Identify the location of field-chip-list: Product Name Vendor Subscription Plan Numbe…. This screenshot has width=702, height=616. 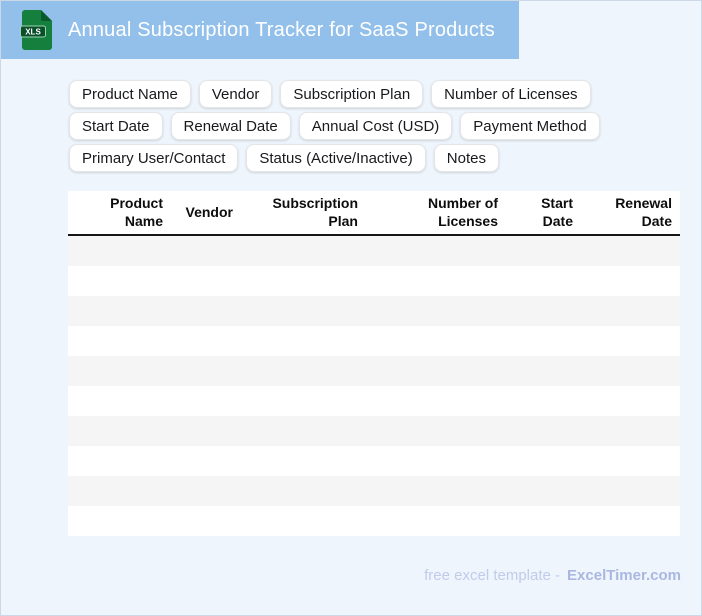
(379, 126).